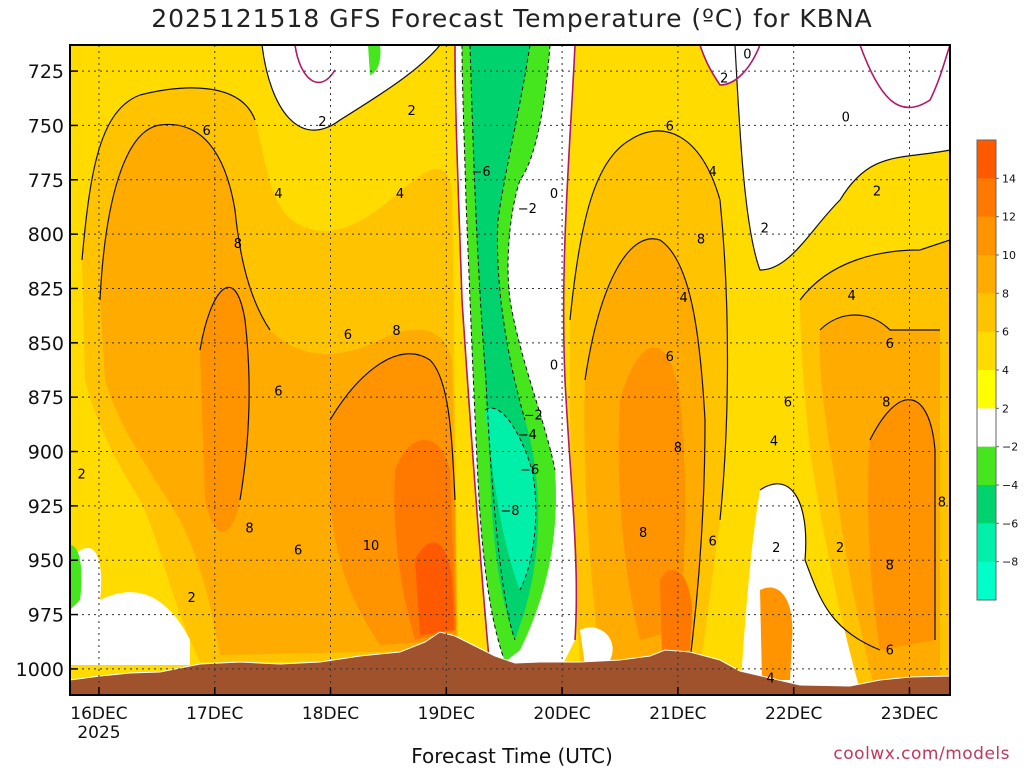 The image size is (1024, 768). Describe the element at coordinates (46, 453) in the screenshot. I see `y-tick-label: 900` at that location.